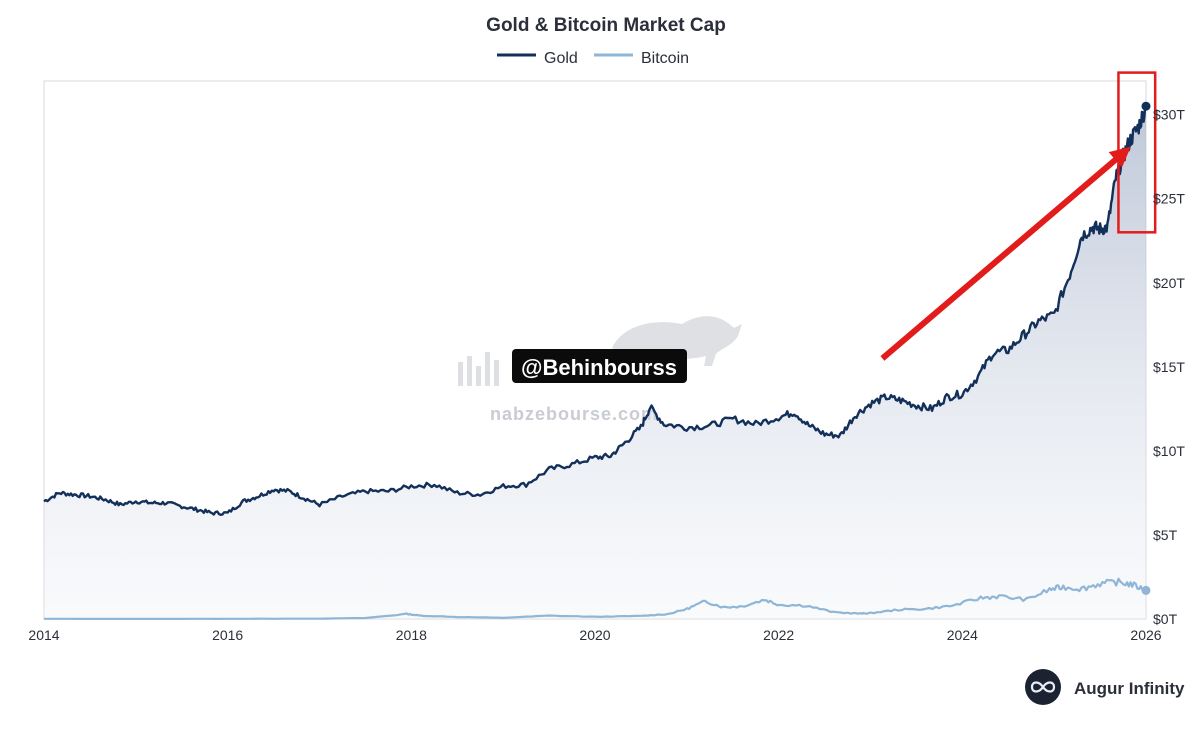 The height and width of the screenshot is (732, 1200). Describe the element at coordinates (227, 635) in the screenshot. I see `x-tick-label: 2016` at that location.